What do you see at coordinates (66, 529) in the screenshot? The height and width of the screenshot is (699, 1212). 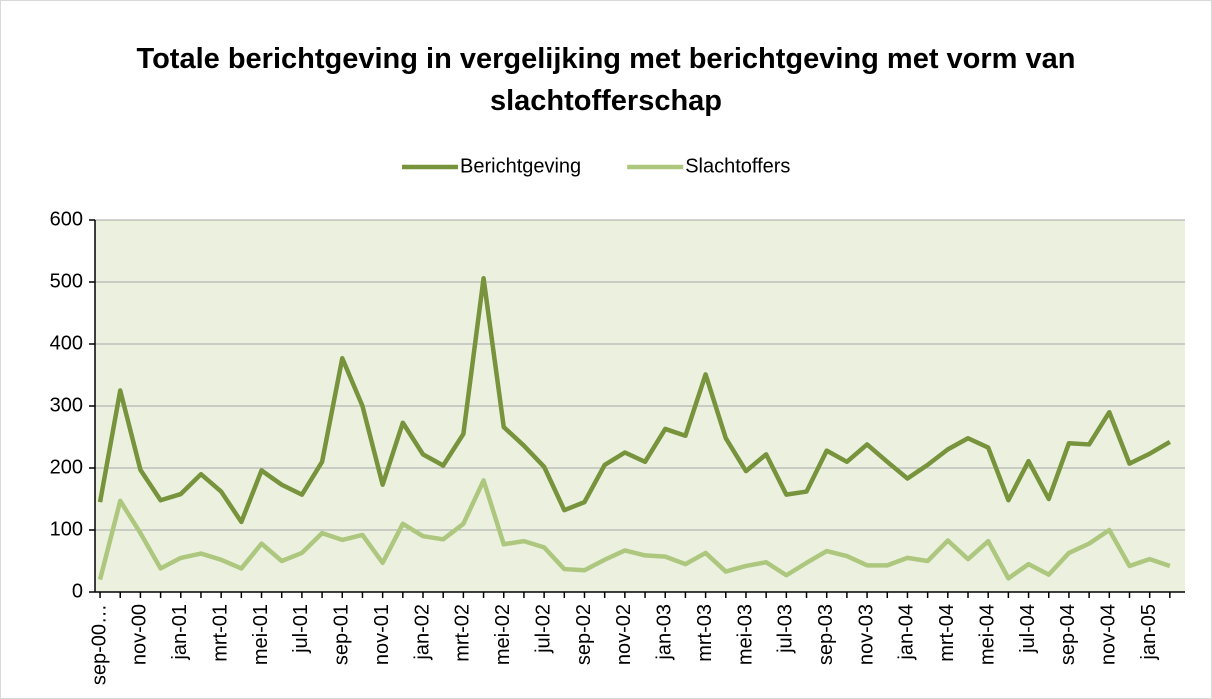 I see `y-tick-label: 100` at bounding box center [66, 529].